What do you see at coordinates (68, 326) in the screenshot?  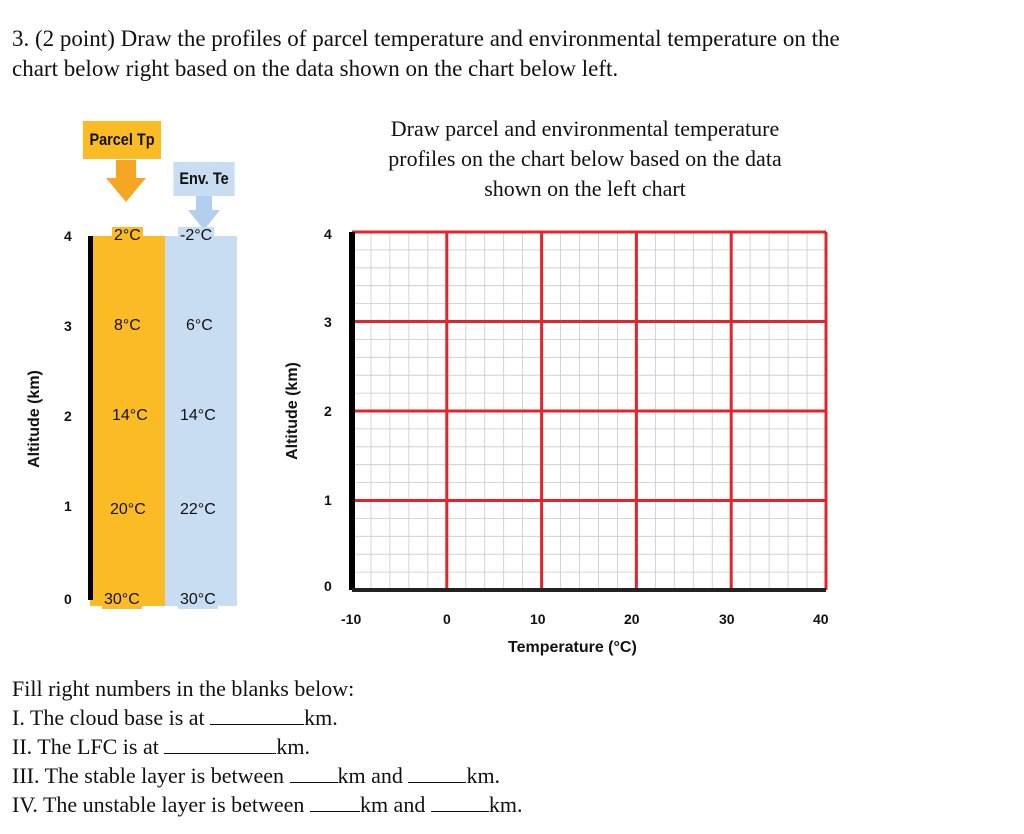 I see `left-y-tick-3: 3` at bounding box center [68, 326].